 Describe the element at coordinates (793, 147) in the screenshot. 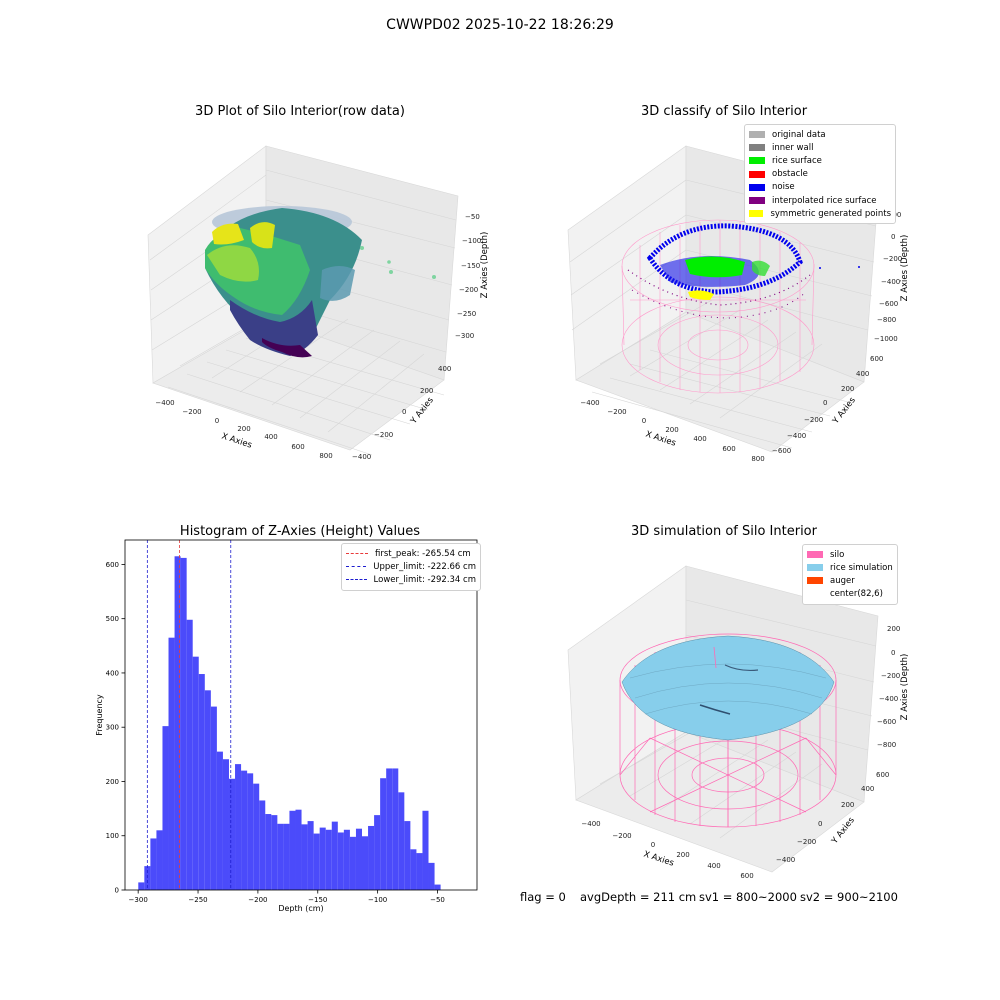

I see `legend-label: inner wall` at that location.